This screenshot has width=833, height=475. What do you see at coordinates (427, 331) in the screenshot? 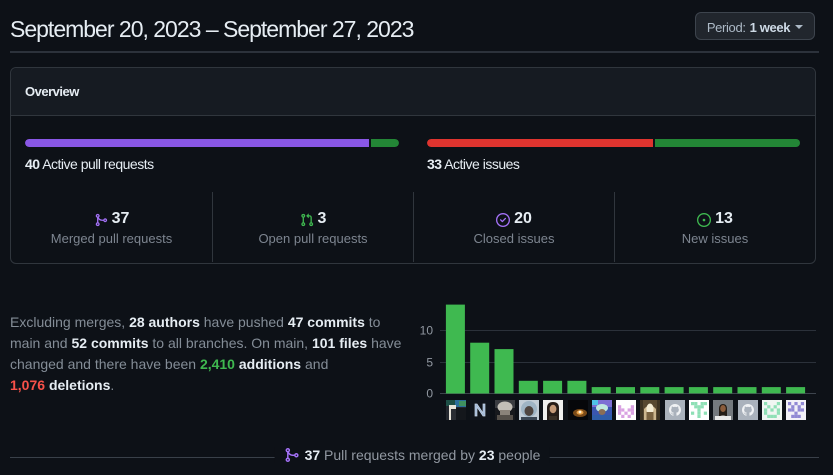
I see `svg-text: 10` at bounding box center [427, 331].